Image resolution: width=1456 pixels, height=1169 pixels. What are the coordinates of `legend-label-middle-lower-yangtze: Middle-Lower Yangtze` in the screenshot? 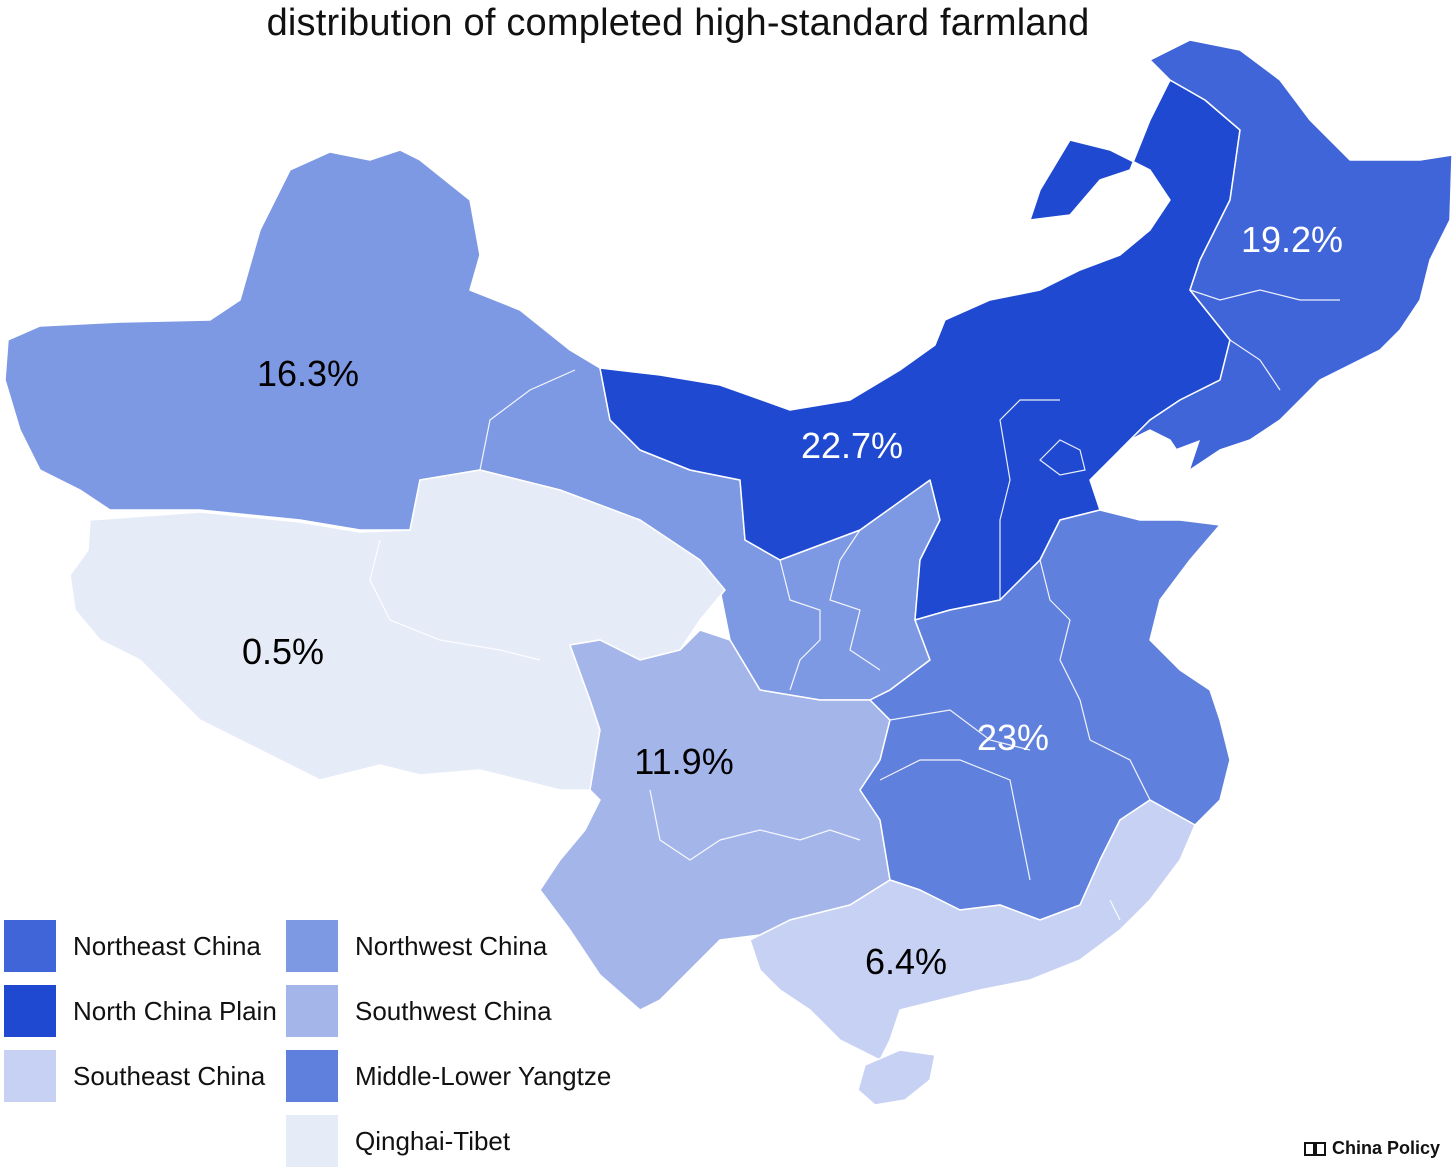 It's located at (483, 1076).